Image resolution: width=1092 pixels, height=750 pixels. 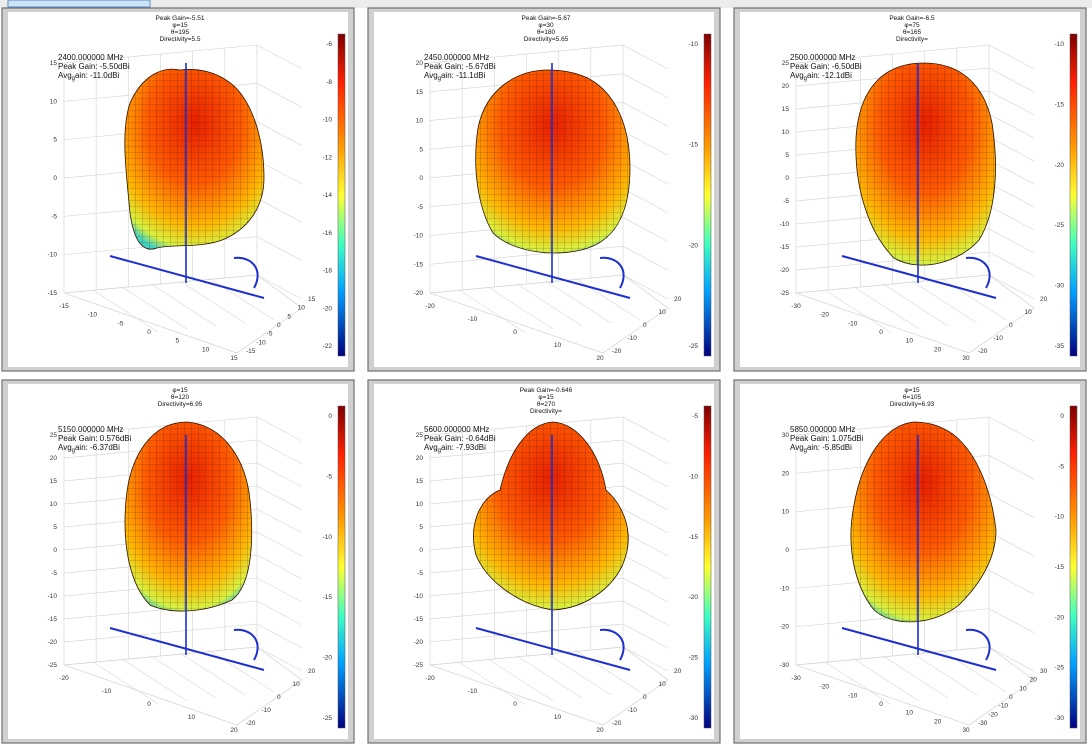 What do you see at coordinates (455, 76) in the screenshot?
I see `avg-gain-label: Avggain: -11.1dBi` at bounding box center [455, 76].